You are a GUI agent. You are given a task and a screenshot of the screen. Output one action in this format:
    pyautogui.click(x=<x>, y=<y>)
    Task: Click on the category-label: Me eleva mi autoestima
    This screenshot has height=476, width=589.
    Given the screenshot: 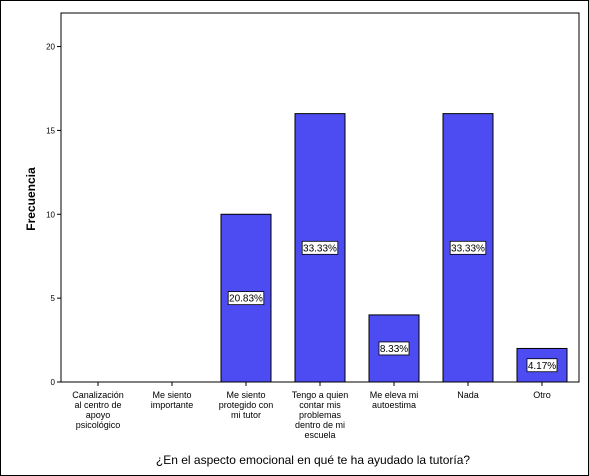 What is the action you would take?
    pyautogui.click(x=394, y=400)
    